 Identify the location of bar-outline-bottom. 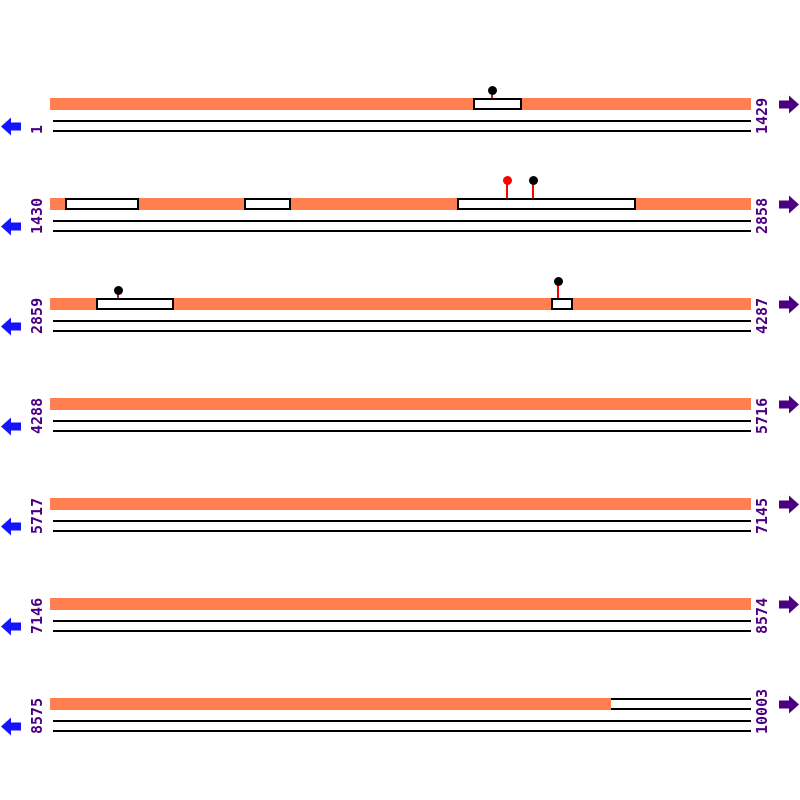
(681, 709).